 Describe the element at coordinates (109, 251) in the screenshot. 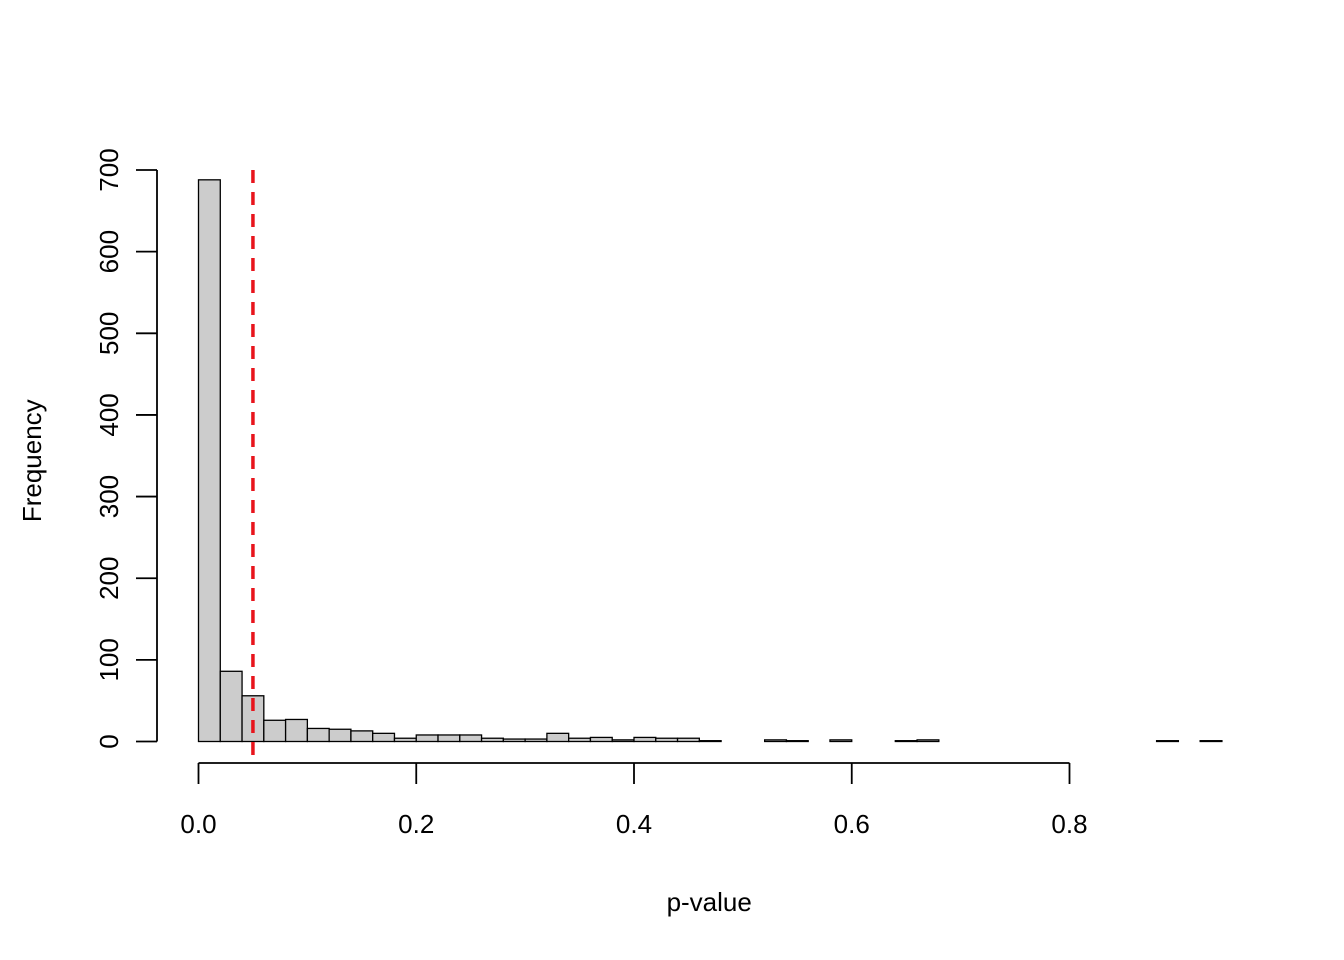

I see `y-axis-tick-label: 600` at that location.